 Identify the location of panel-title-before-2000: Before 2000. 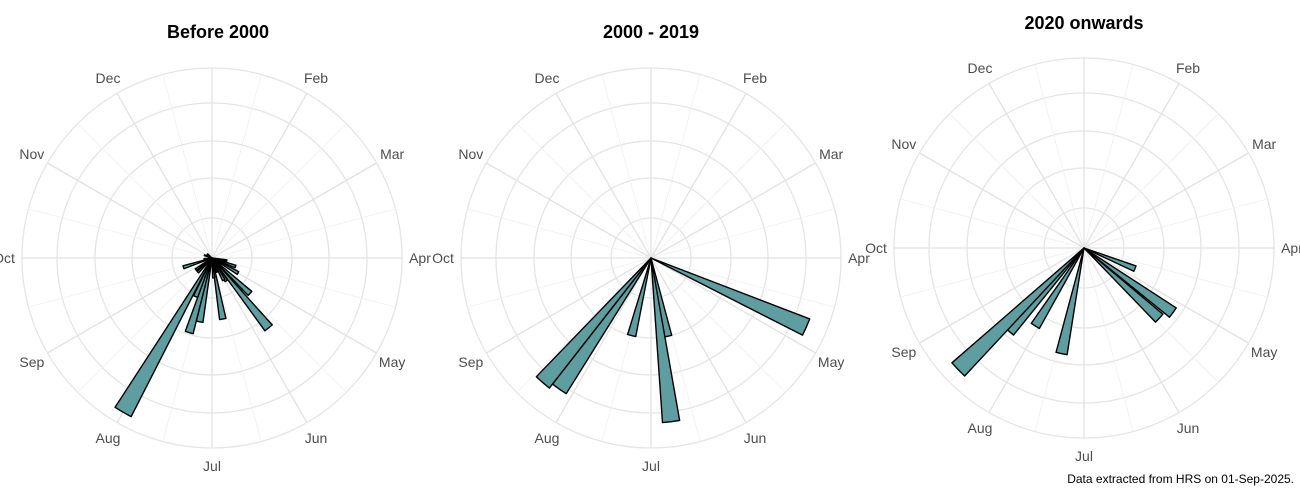
(218, 32).